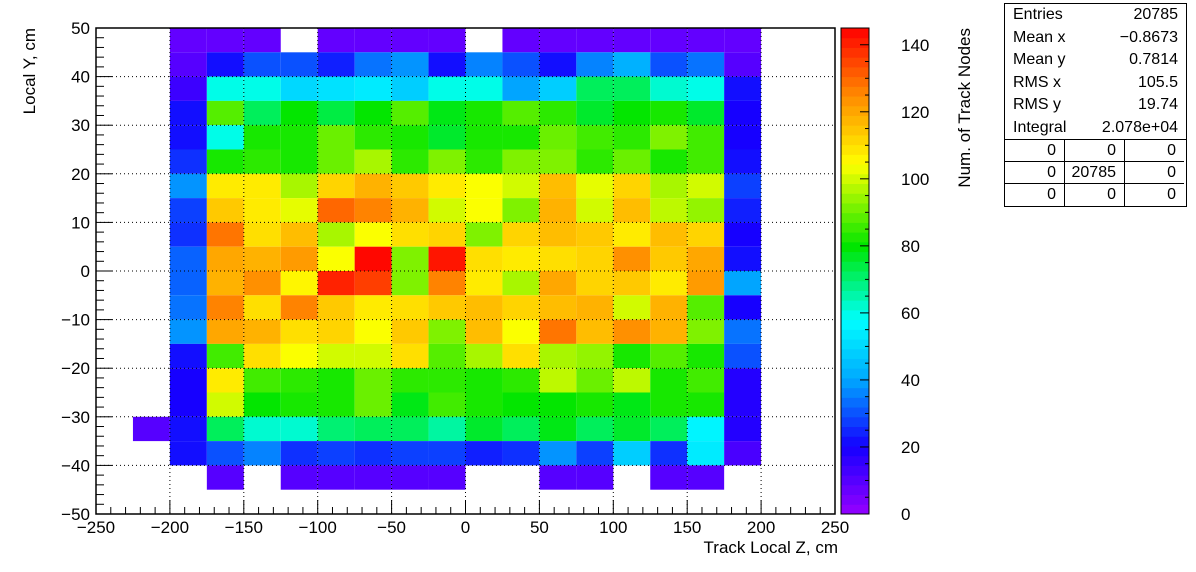 The width and height of the screenshot is (1196, 572). What do you see at coordinates (1095, 60) in the screenshot?
I see `stat-mean-y: Mean y 0.7814` at bounding box center [1095, 60].